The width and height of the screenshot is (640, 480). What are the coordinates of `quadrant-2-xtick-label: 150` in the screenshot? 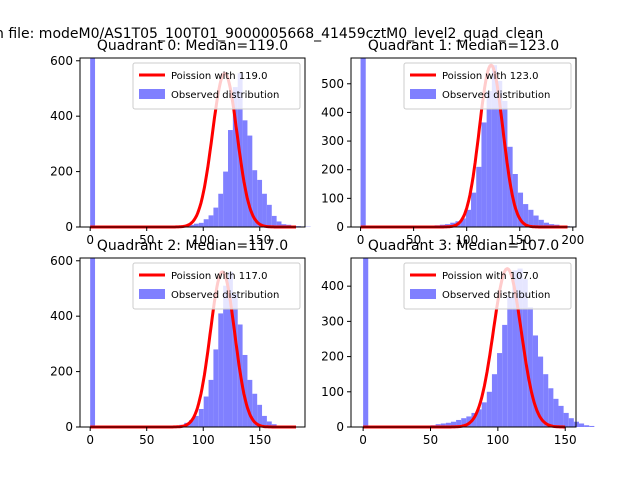 It's located at (259, 440).